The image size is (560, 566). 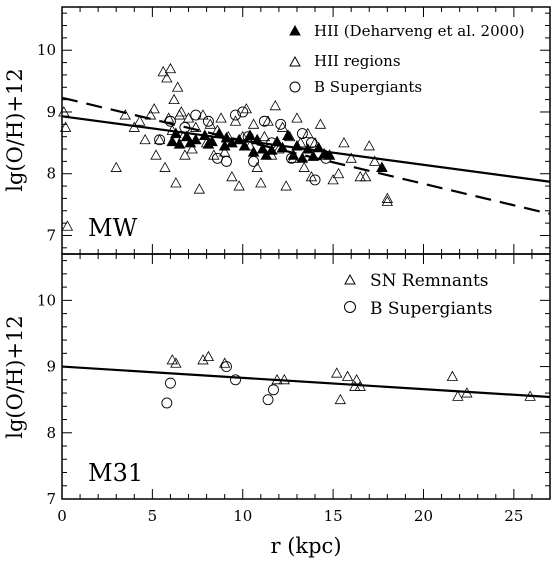 I want to click on m31-y-axis-title: lg(O/H)+12, so click(x=15, y=376).